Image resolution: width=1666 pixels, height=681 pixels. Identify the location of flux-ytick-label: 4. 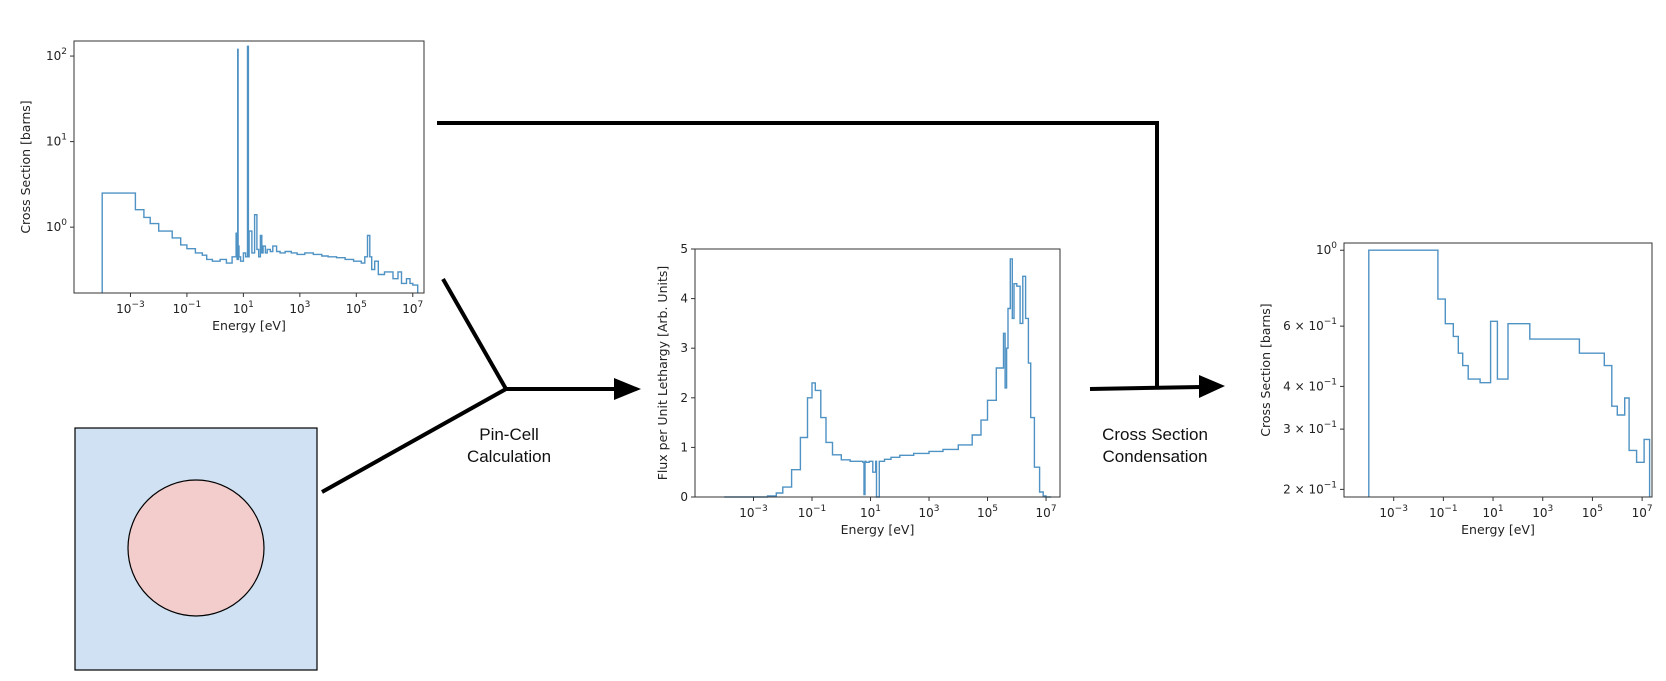
(684, 299).